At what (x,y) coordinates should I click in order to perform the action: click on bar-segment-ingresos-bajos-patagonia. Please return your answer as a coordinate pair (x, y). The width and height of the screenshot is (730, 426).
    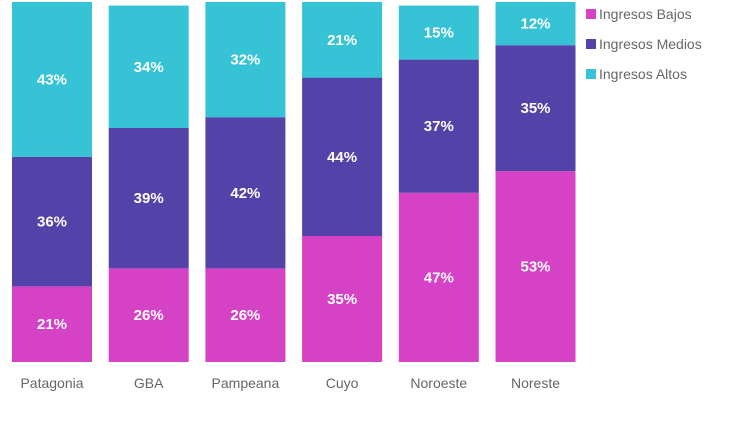
    Looking at the image, I should click on (52, 324).